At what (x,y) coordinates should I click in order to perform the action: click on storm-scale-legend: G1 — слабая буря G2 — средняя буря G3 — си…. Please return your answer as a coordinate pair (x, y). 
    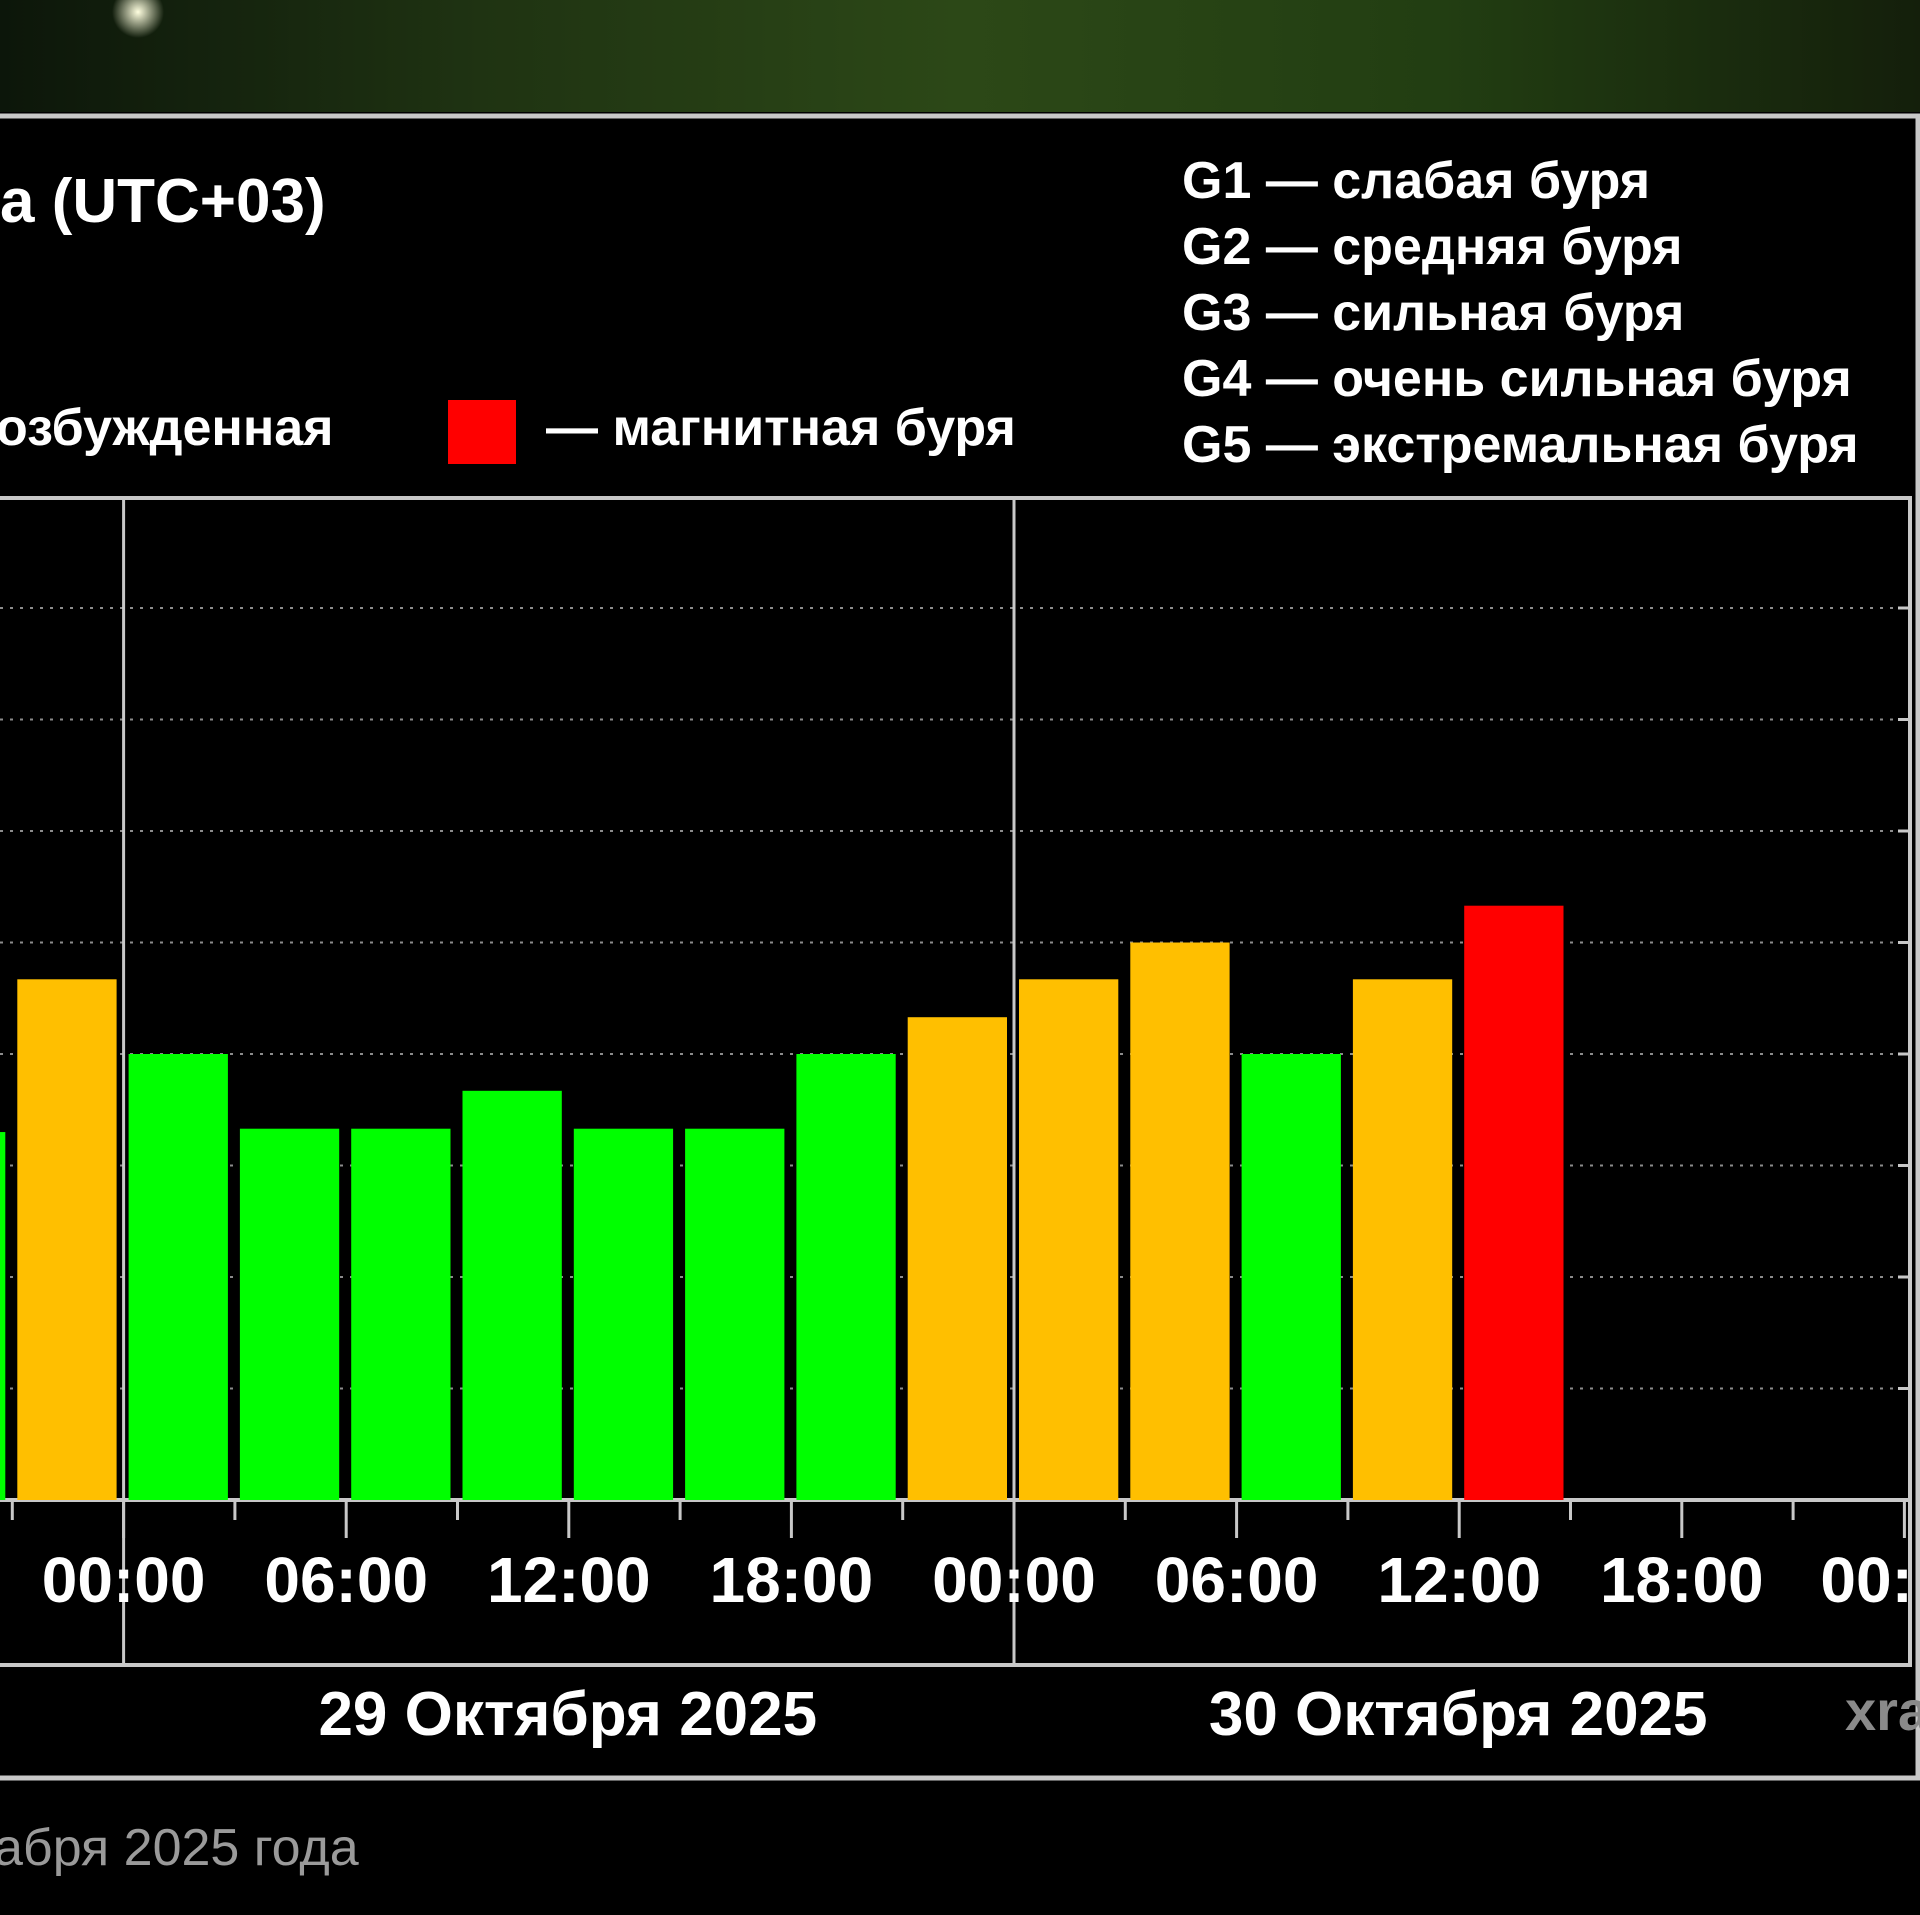
    Looking at the image, I should click on (1520, 313).